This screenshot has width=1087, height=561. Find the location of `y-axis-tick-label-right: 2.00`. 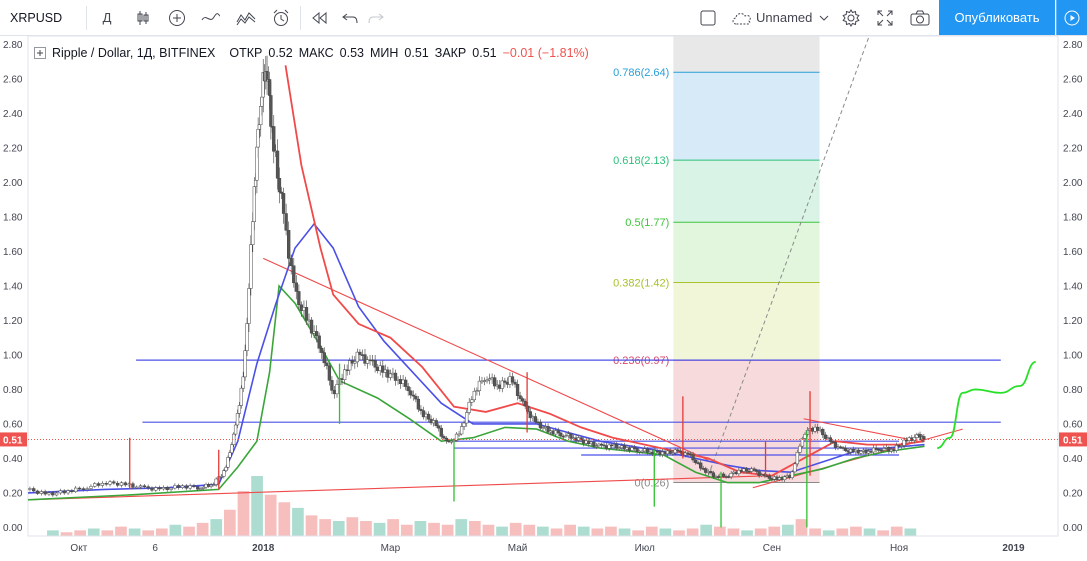

y-axis-tick-label-right: 2.00 is located at coordinates (1073, 183).